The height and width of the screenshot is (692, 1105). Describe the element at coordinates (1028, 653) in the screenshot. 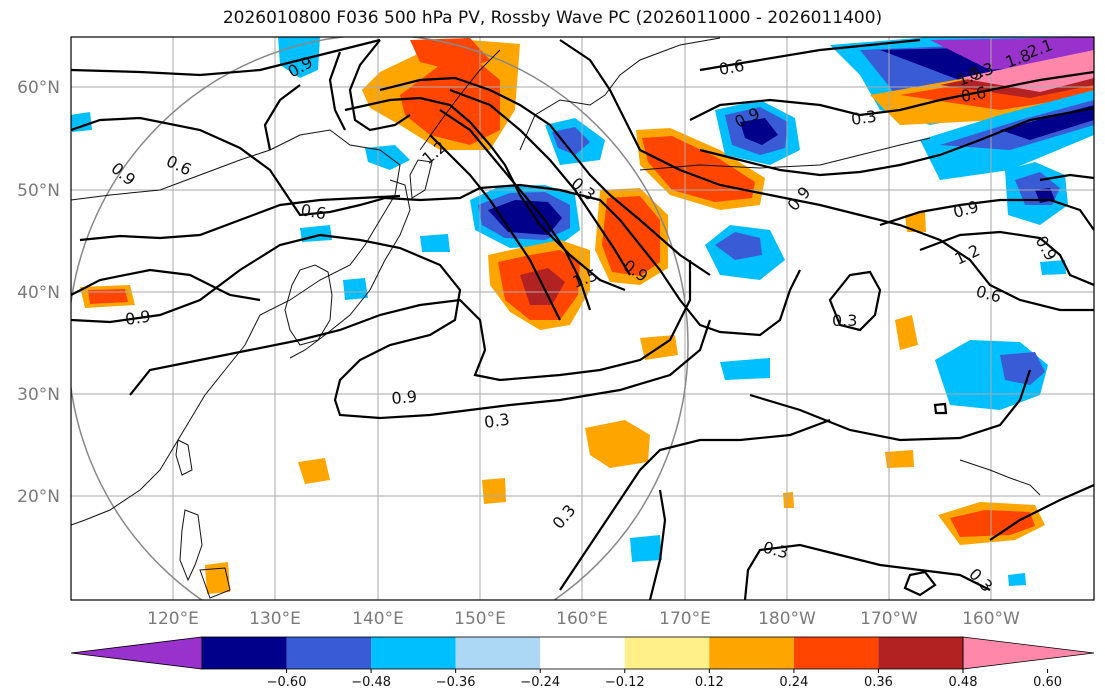

I see `colorbar-extend-high` at that location.